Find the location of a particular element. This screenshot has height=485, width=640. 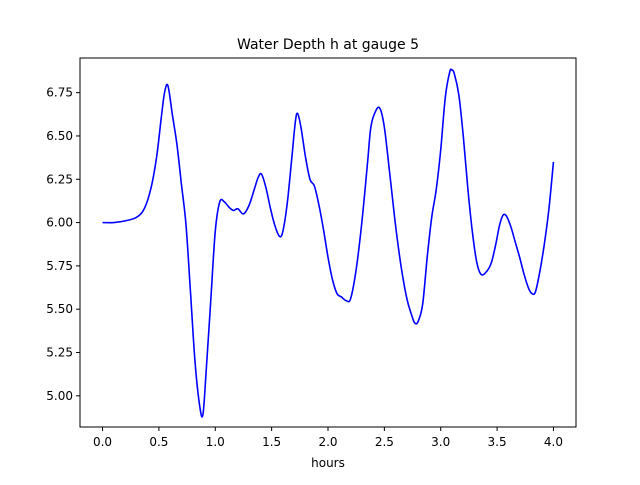

x-axis-label: hours is located at coordinates (328, 463).